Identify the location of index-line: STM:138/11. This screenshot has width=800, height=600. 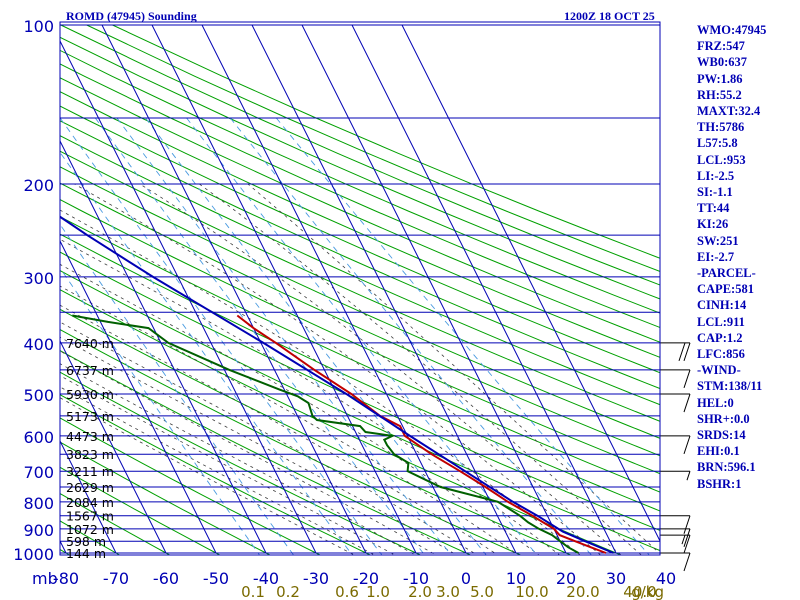
(730, 386).